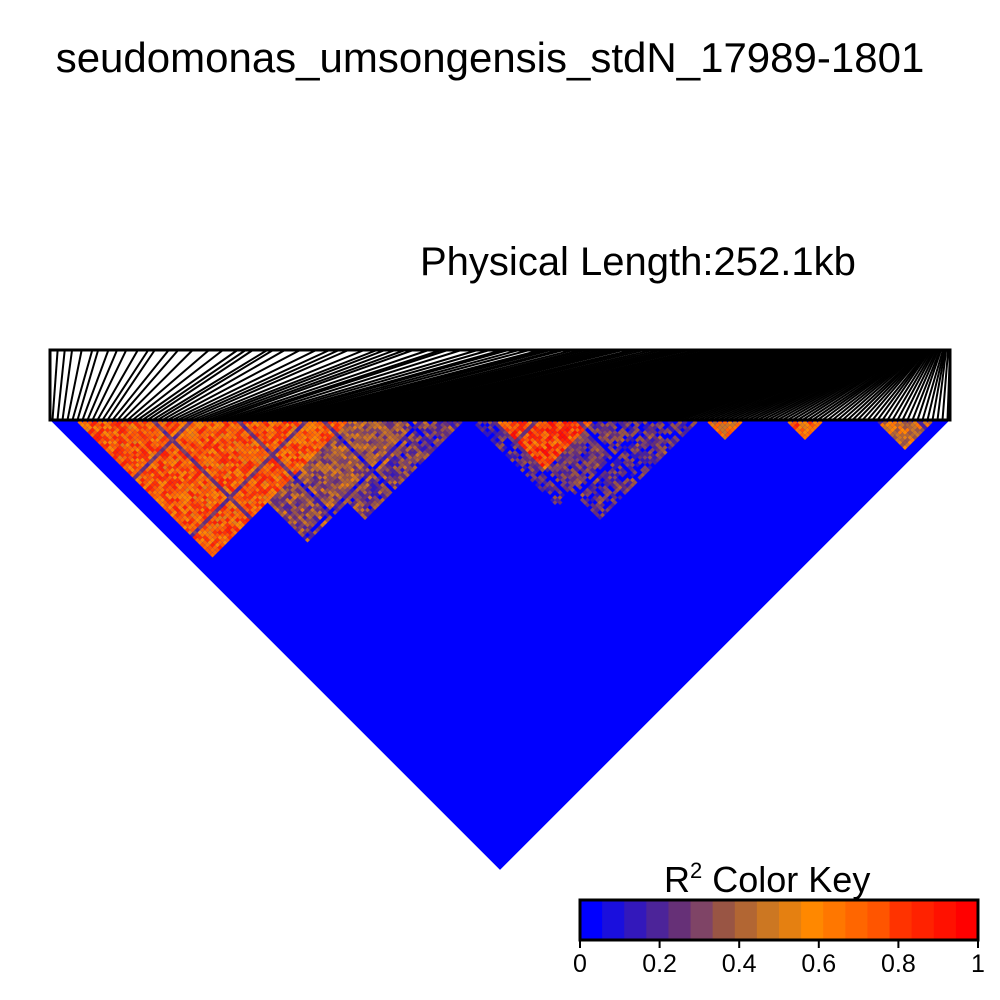 The image size is (1000, 1000). I want to click on color-key-title: R2 Color Key, so click(767, 879).